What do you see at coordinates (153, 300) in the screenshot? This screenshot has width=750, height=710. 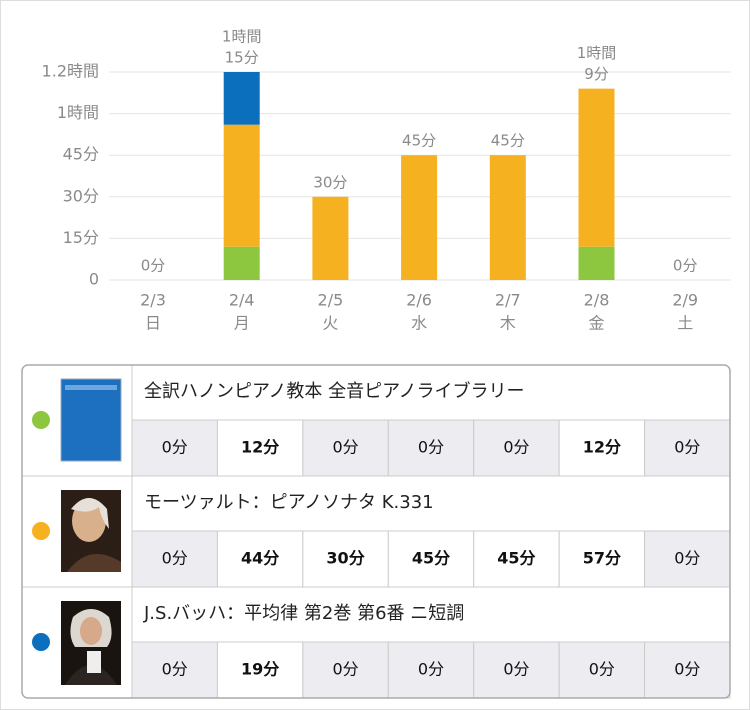 I see `x-tick-label: 2/3` at bounding box center [153, 300].